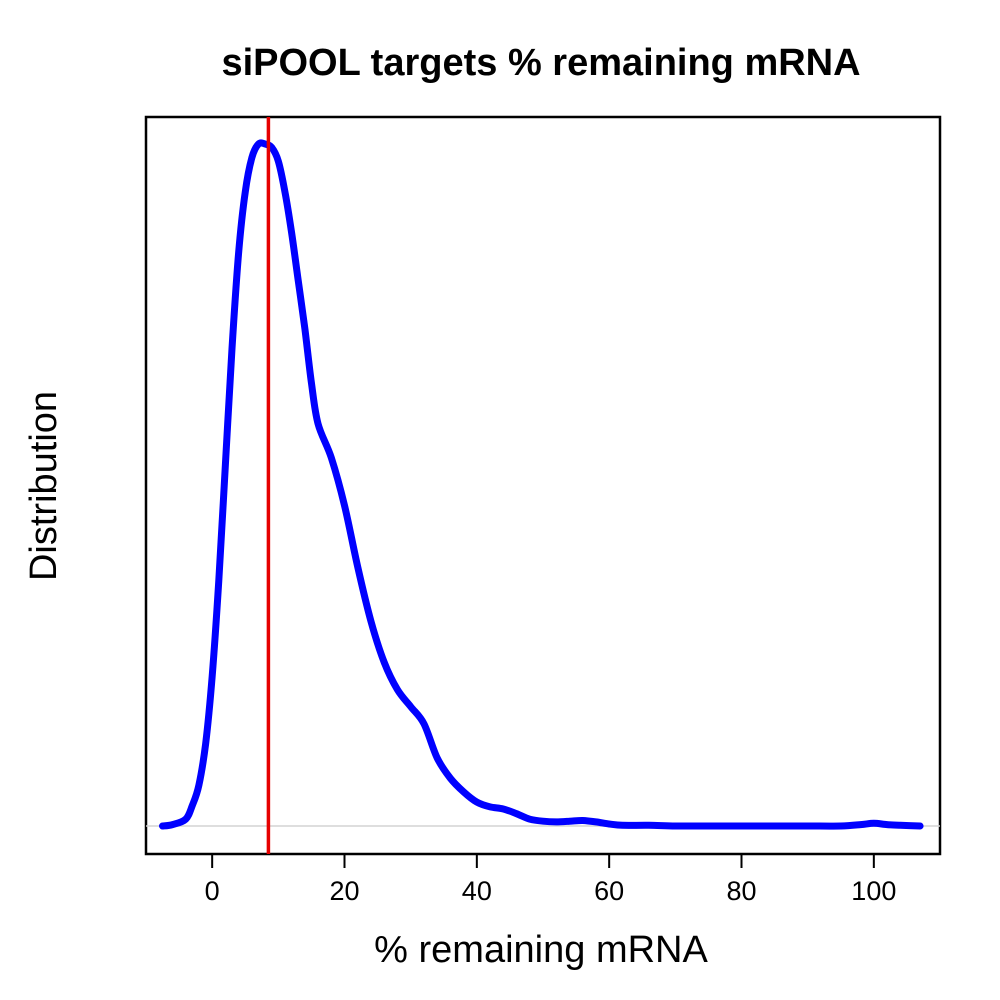  Describe the element at coordinates (344, 891) in the screenshot. I see `x-tick-label: 20` at that location.